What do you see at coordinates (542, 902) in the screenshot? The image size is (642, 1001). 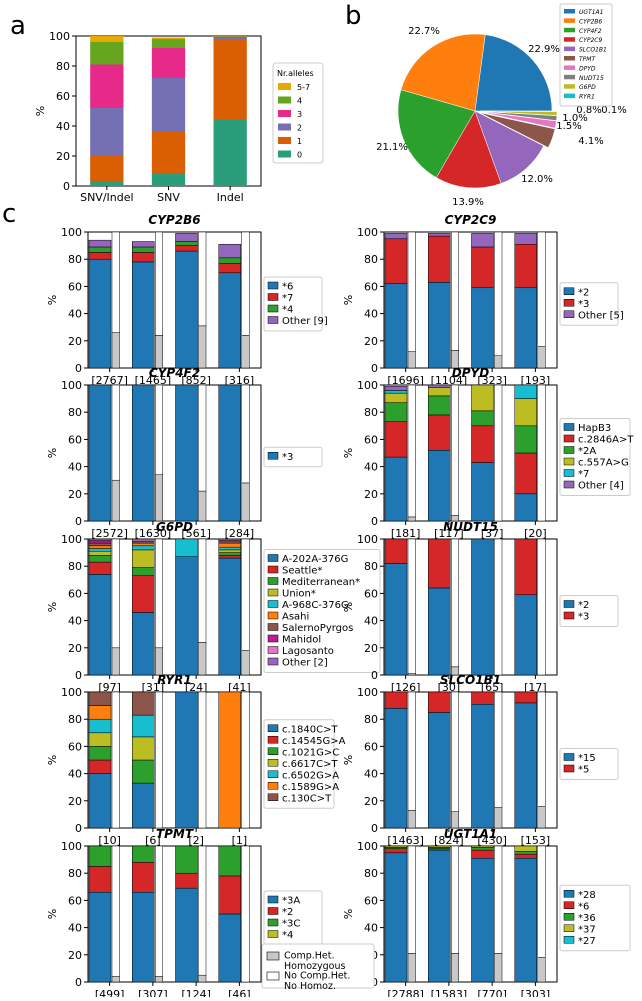 I see `c-ugt1a1-zyg-nohomoz` at bounding box center [542, 902].